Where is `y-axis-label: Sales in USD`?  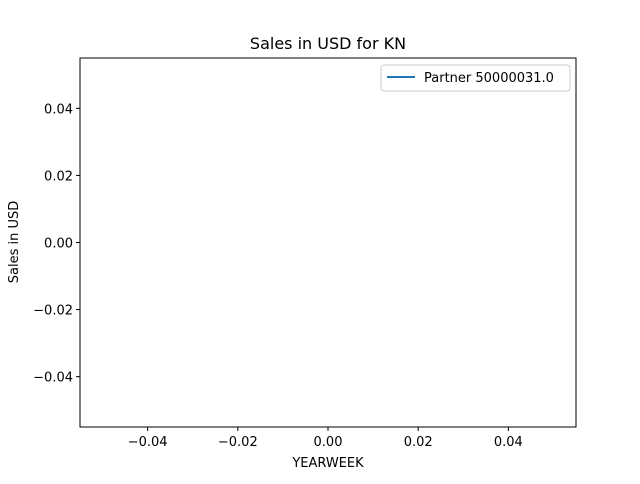 y-axis-label: Sales in USD is located at coordinates (14, 242).